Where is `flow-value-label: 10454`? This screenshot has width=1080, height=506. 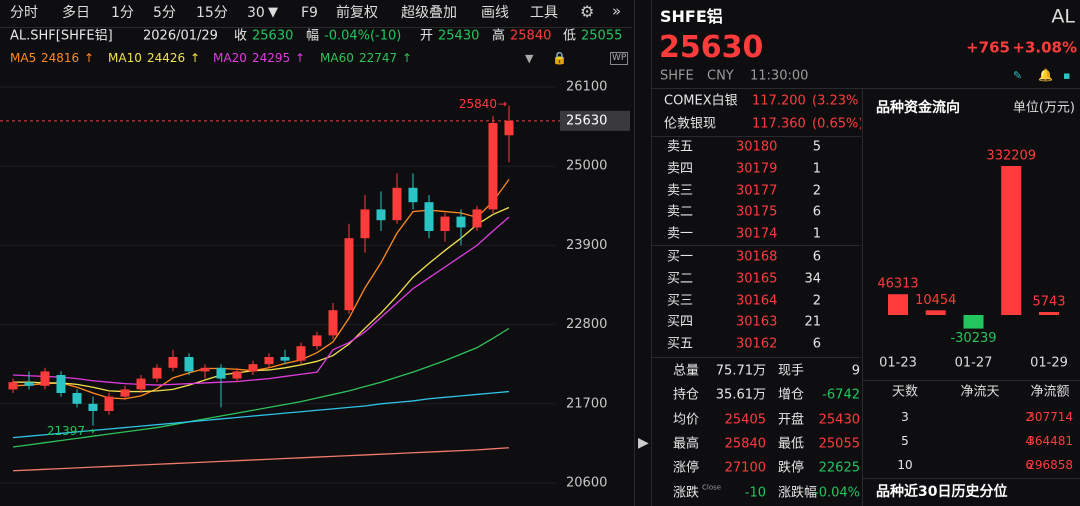
flow-value-label: 10454 is located at coordinates (935, 300).